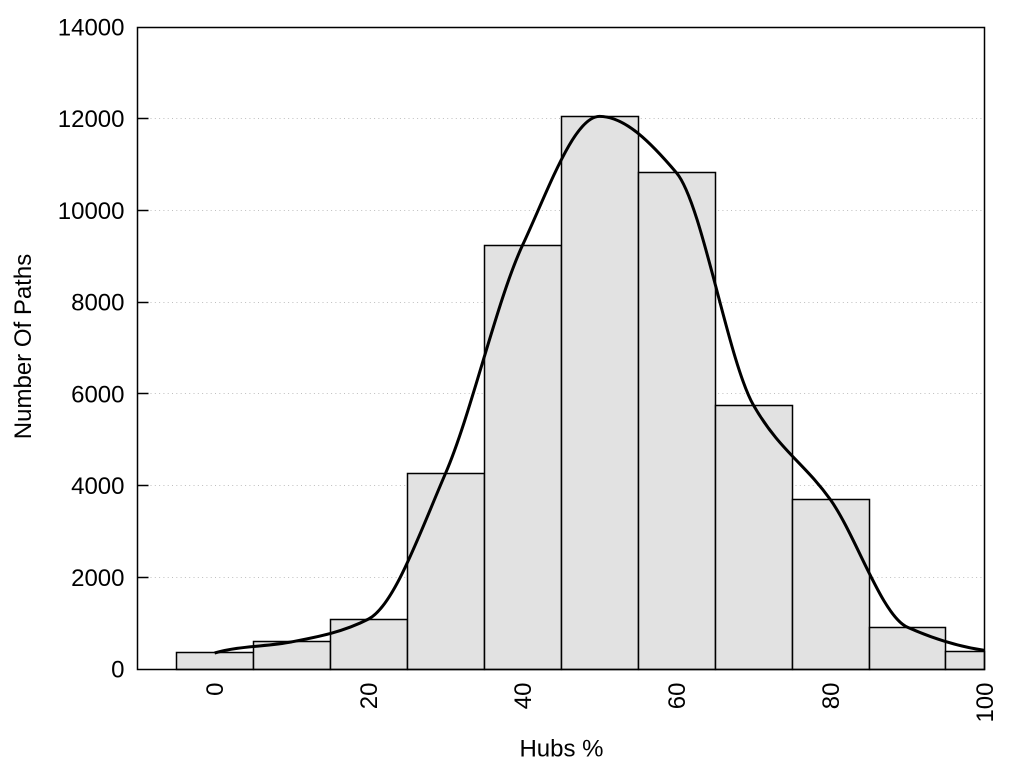  Describe the element at coordinates (561, 749) in the screenshot. I see `svg-text: Hubs %` at that location.